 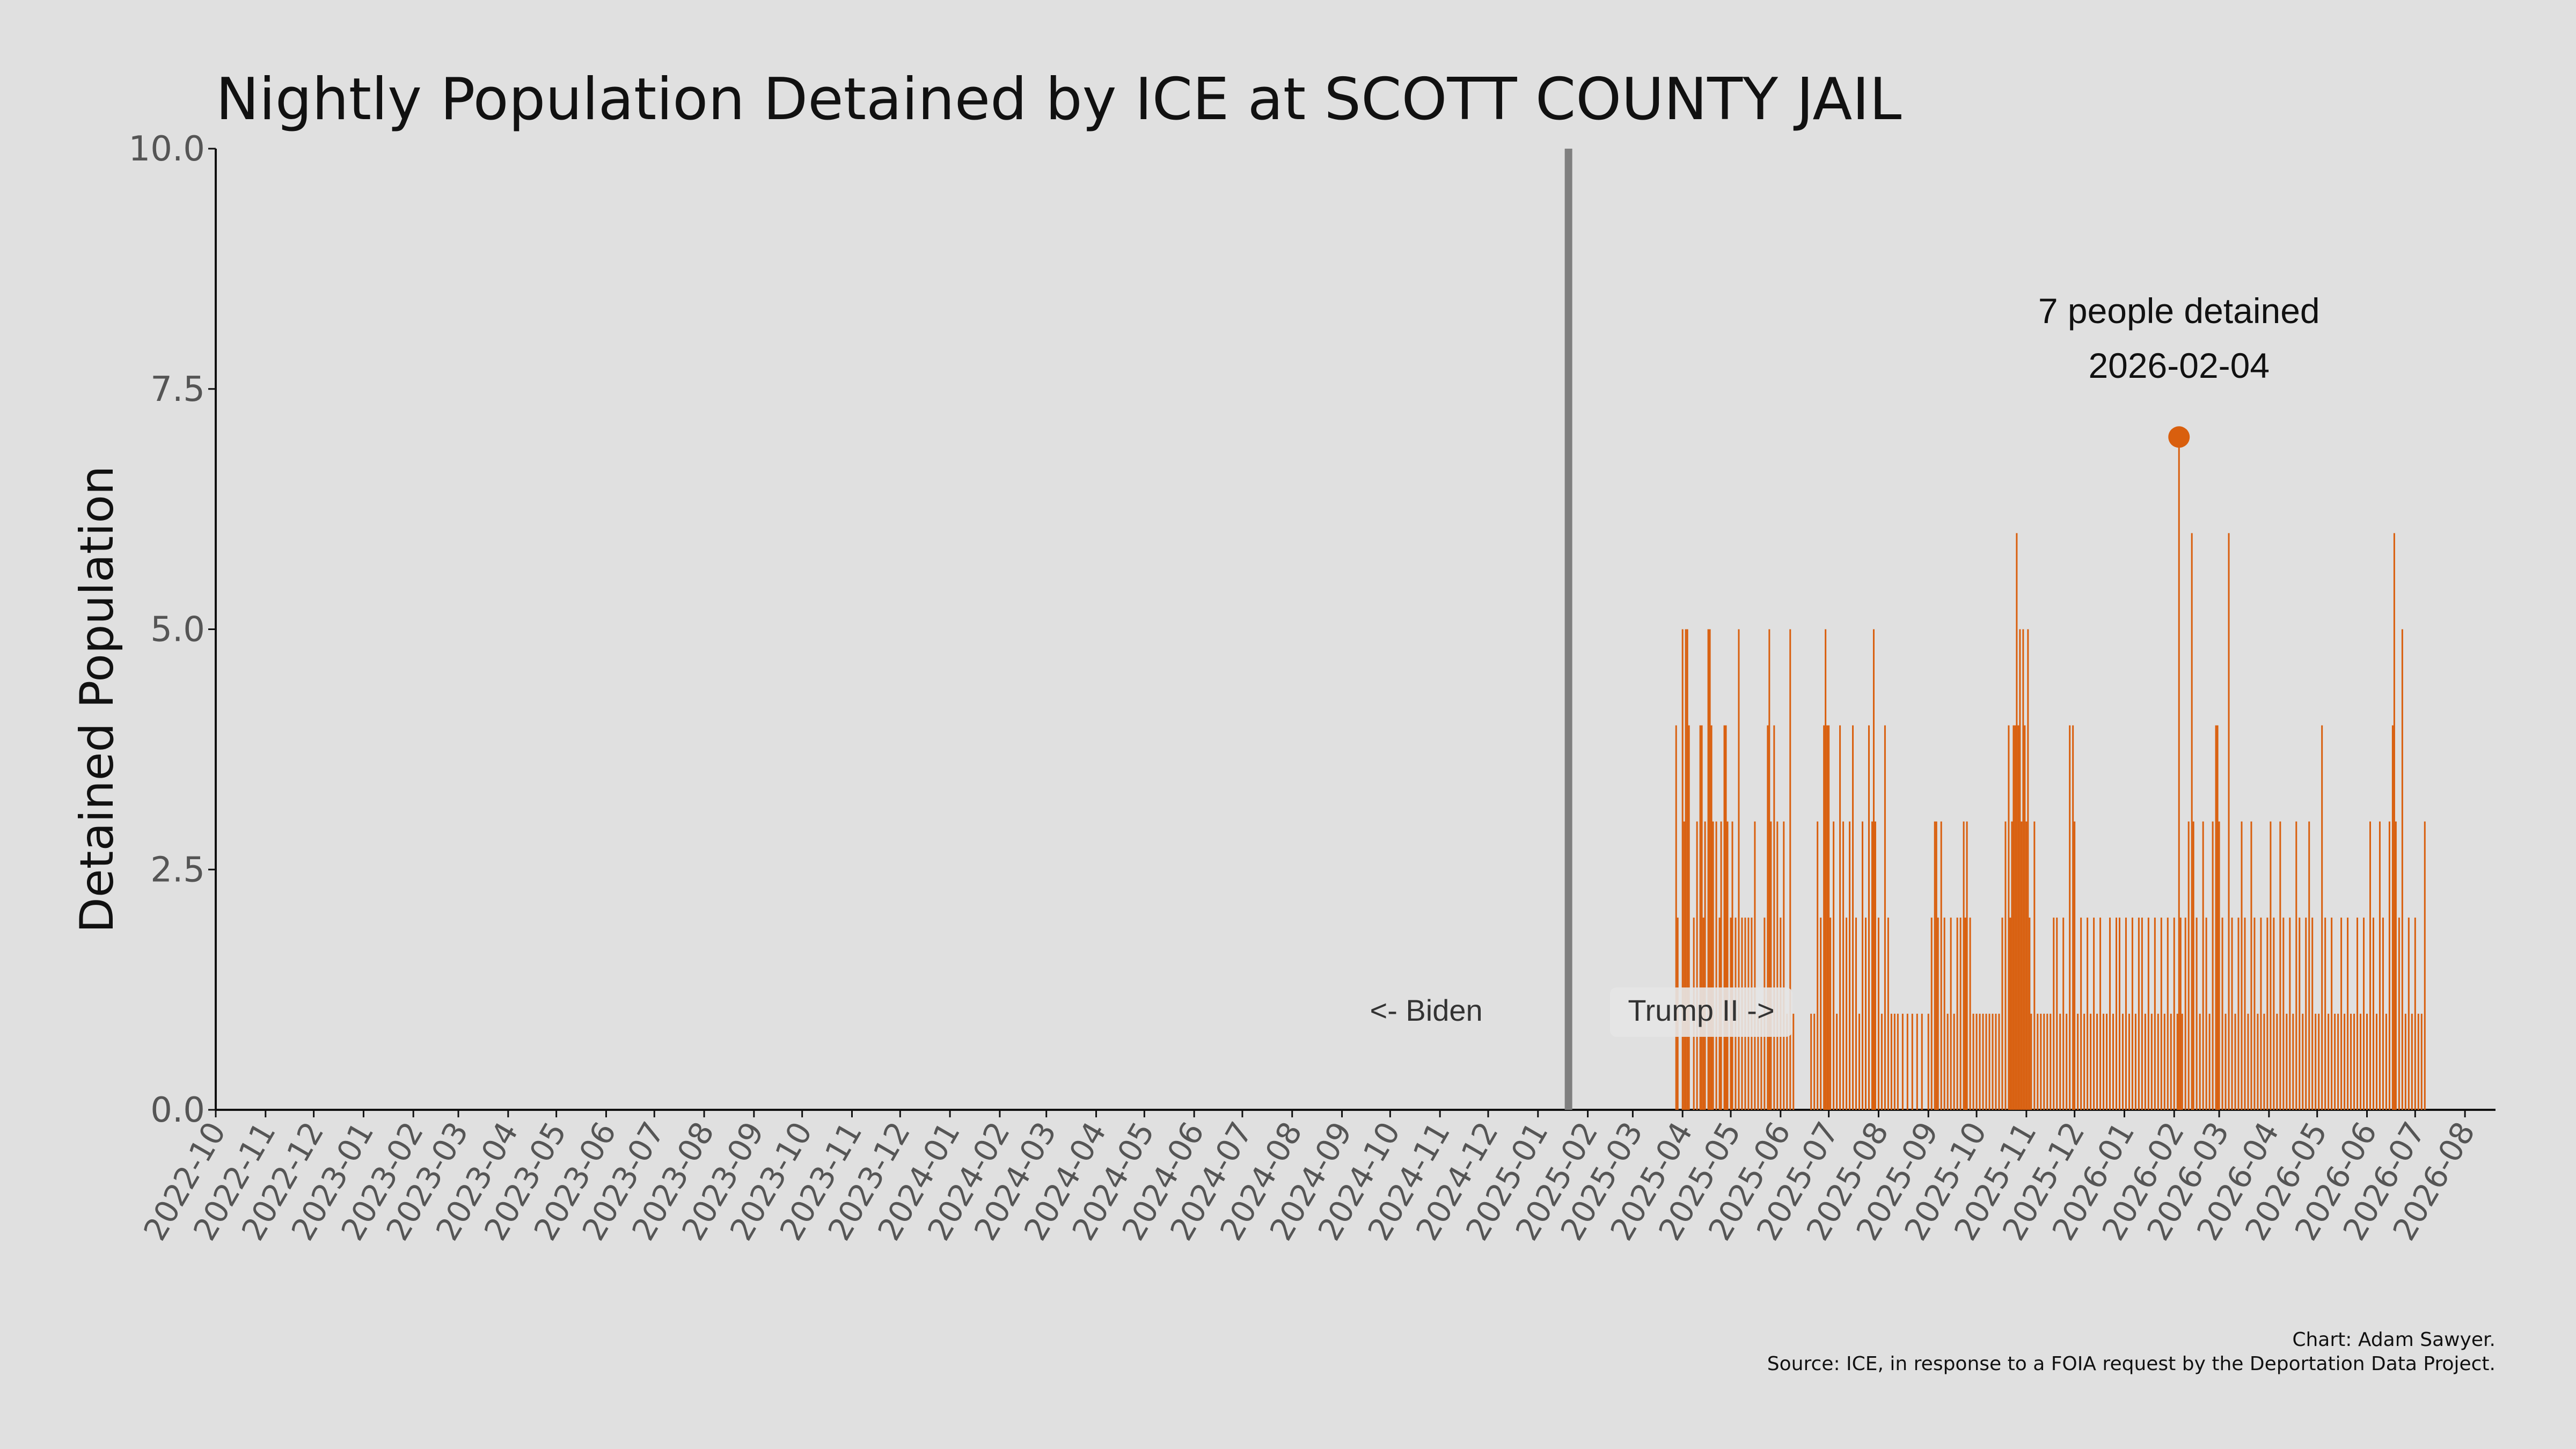 What do you see at coordinates (2179, 311) in the screenshot?
I see `peak-annotation-count: 7 people detained` at bounding box center [2179, 311].